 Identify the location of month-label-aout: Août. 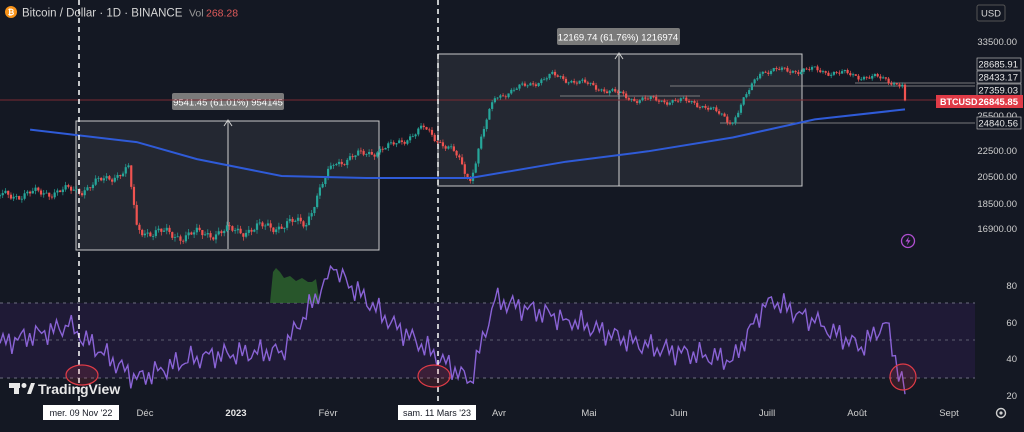
(857, 413).